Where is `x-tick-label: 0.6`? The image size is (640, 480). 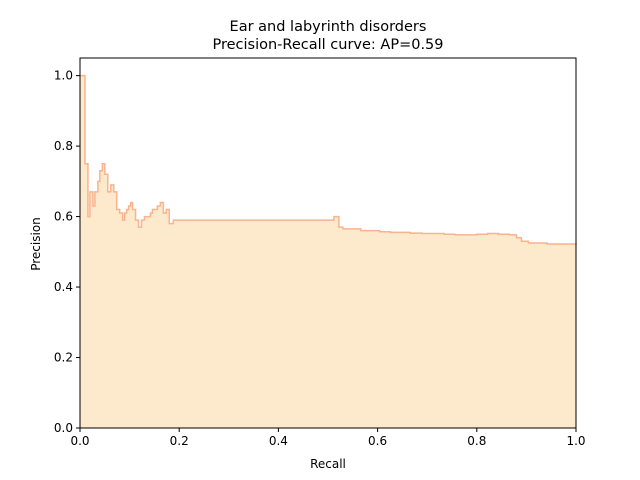 x-tick-label: 0.6 is located at coordinates (377, 441).